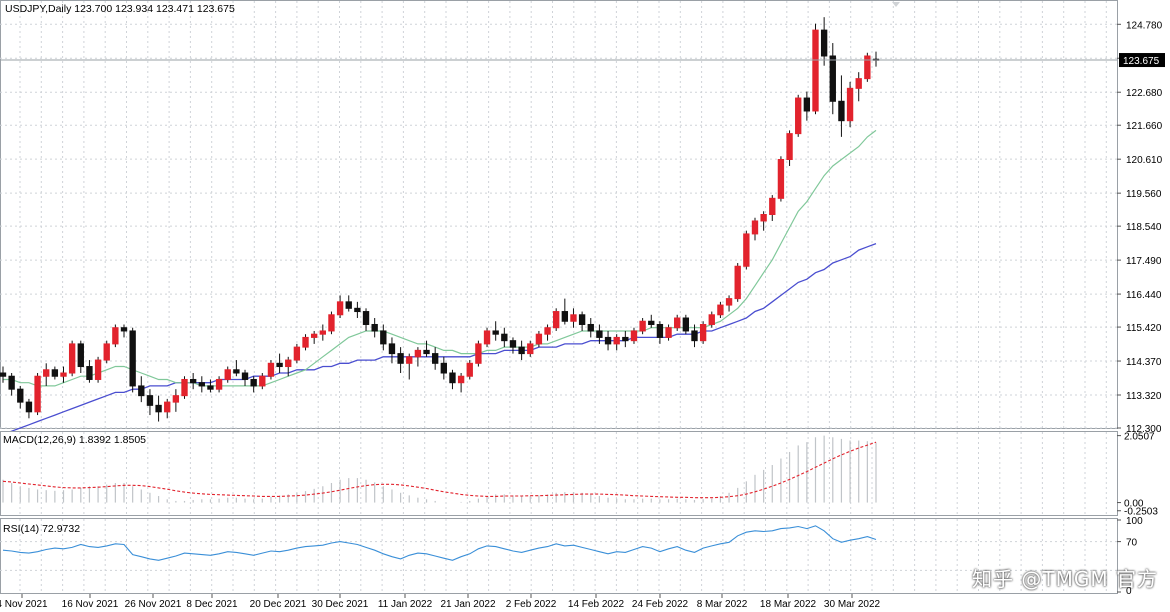 This screenshot has height=612, width=1170. Describe the element at coordinates (90, 604) in the screenshot. I see `x-tick-label: 16 Nov 2021` at that location.